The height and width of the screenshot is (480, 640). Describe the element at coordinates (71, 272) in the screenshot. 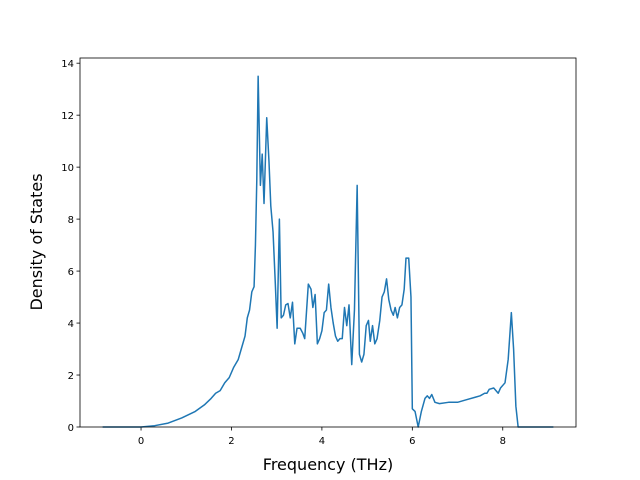

I see `y-tick-label: 6` at that location.